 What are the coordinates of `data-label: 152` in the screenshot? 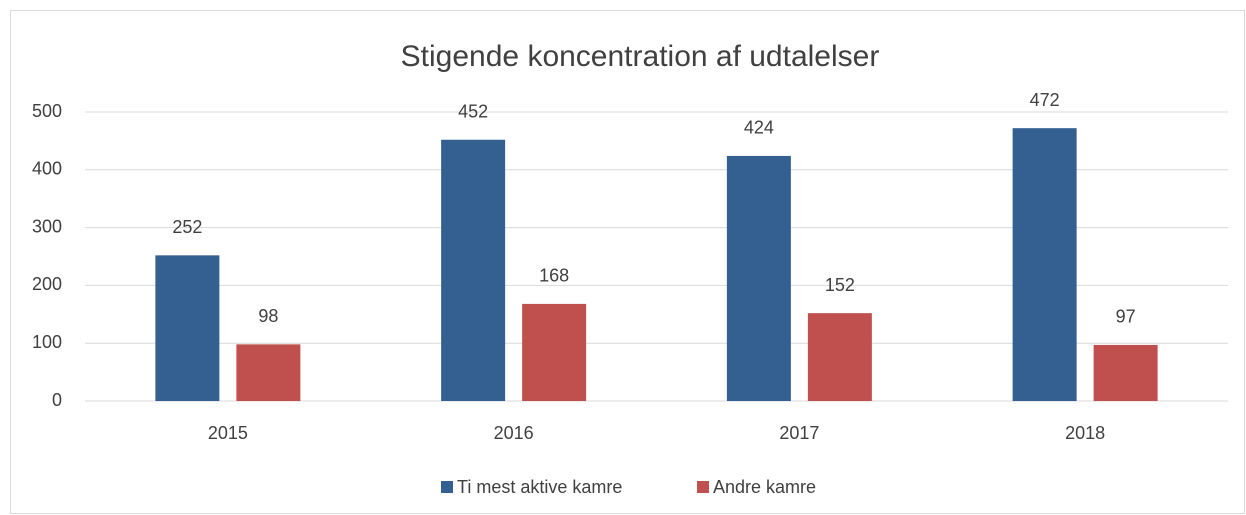 It's located at (840, 285).